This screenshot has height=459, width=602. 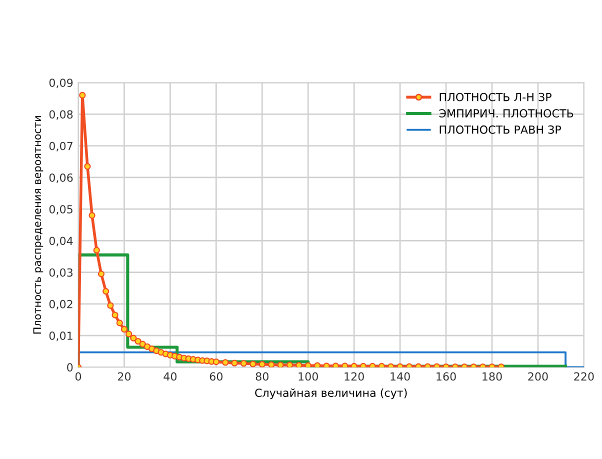 I want to click on x-tick-label: 0, so click(x=78, y=376).